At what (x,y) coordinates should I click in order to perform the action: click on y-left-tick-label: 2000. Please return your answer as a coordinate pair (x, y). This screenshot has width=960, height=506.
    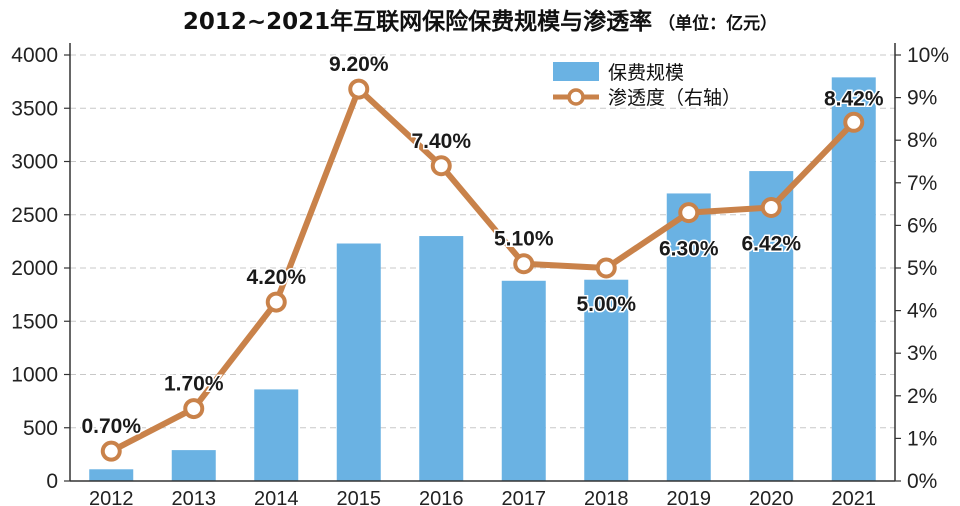
    Looking at the image, I should click on (34, 268).